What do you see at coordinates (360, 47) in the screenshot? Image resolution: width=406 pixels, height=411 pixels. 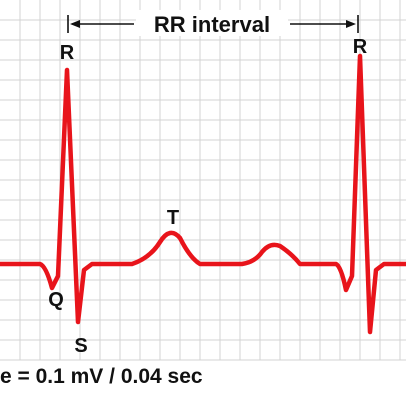 I see `label-r-right: R` at bounding box center [360, 47].